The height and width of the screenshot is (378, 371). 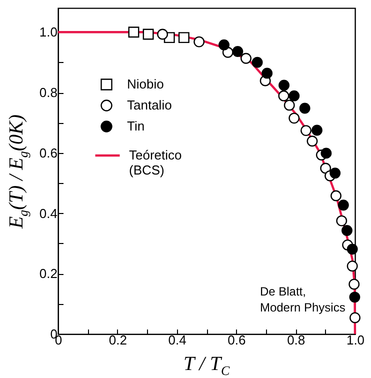 I want to click on legend-label: Teóretico (BCS), so click(x=155, y=163).